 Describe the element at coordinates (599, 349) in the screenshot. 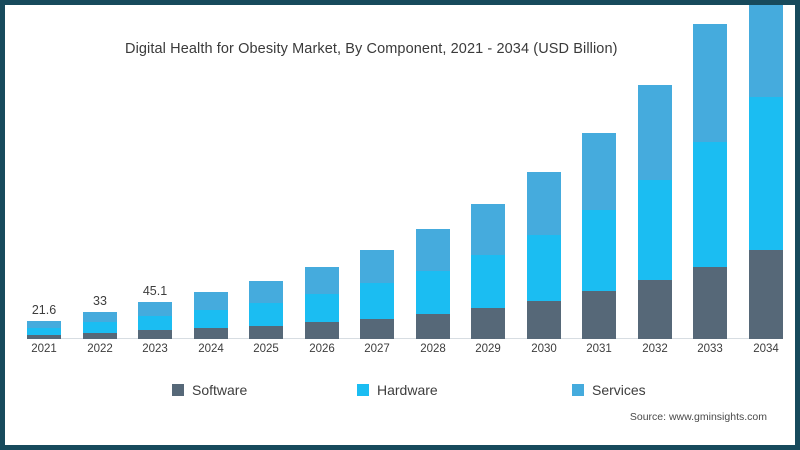

I see `x-tick-2031: 2031` at that location.